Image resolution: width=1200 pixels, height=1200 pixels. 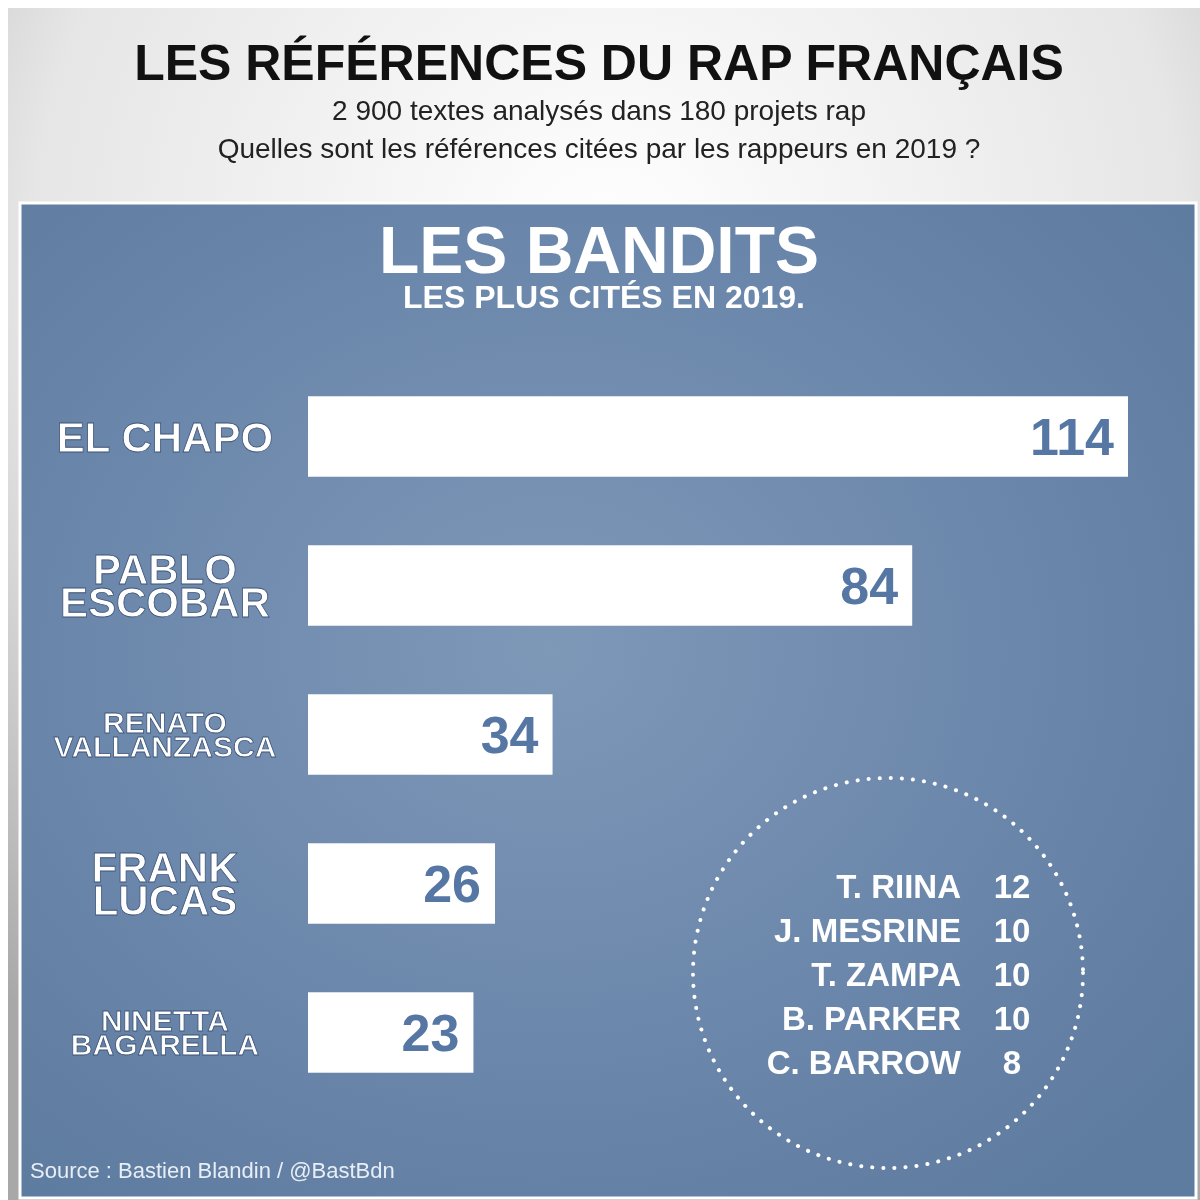 What do you see at coordinates (509, 735) in the screenshot?
I see `data-label: 34` at bounding box center [509, 735].